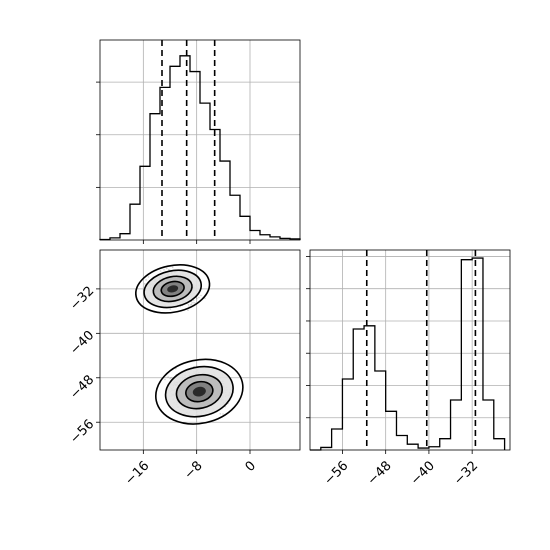 The height and width of the screenshot is (550, 550). I want to click on histogram-x-frame, so click(200, 140).